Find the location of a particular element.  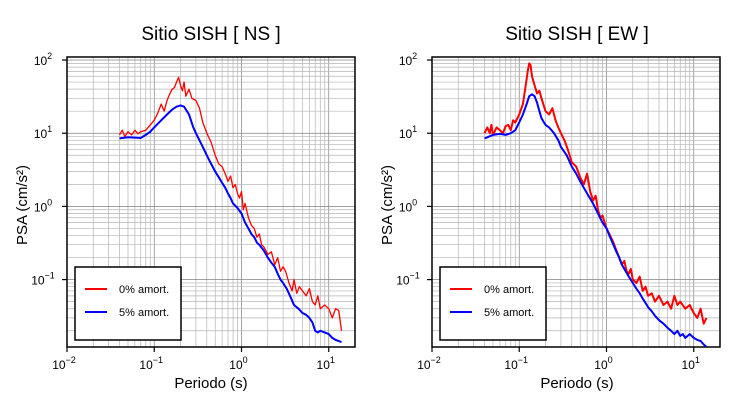

chart-title: Sitio SISH [ EW ] is located at coordinates (577, 34).